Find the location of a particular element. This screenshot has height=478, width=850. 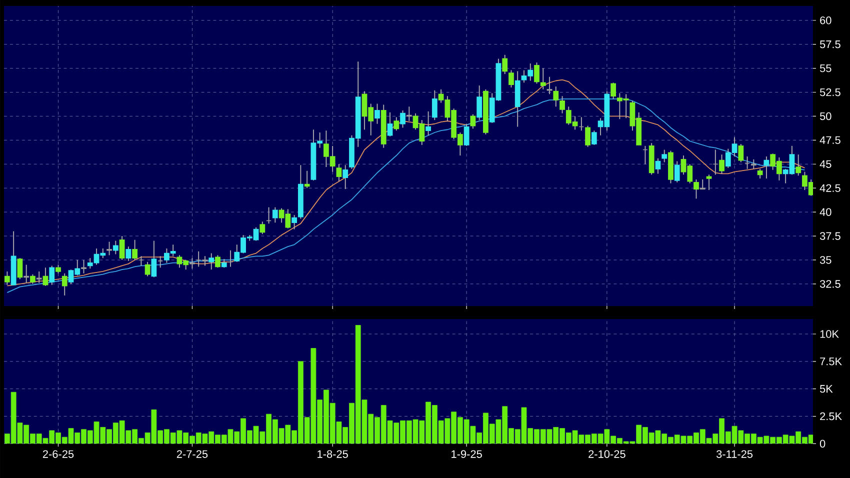

y-tick-label: 2.5K is located at coordinates (831, 416).